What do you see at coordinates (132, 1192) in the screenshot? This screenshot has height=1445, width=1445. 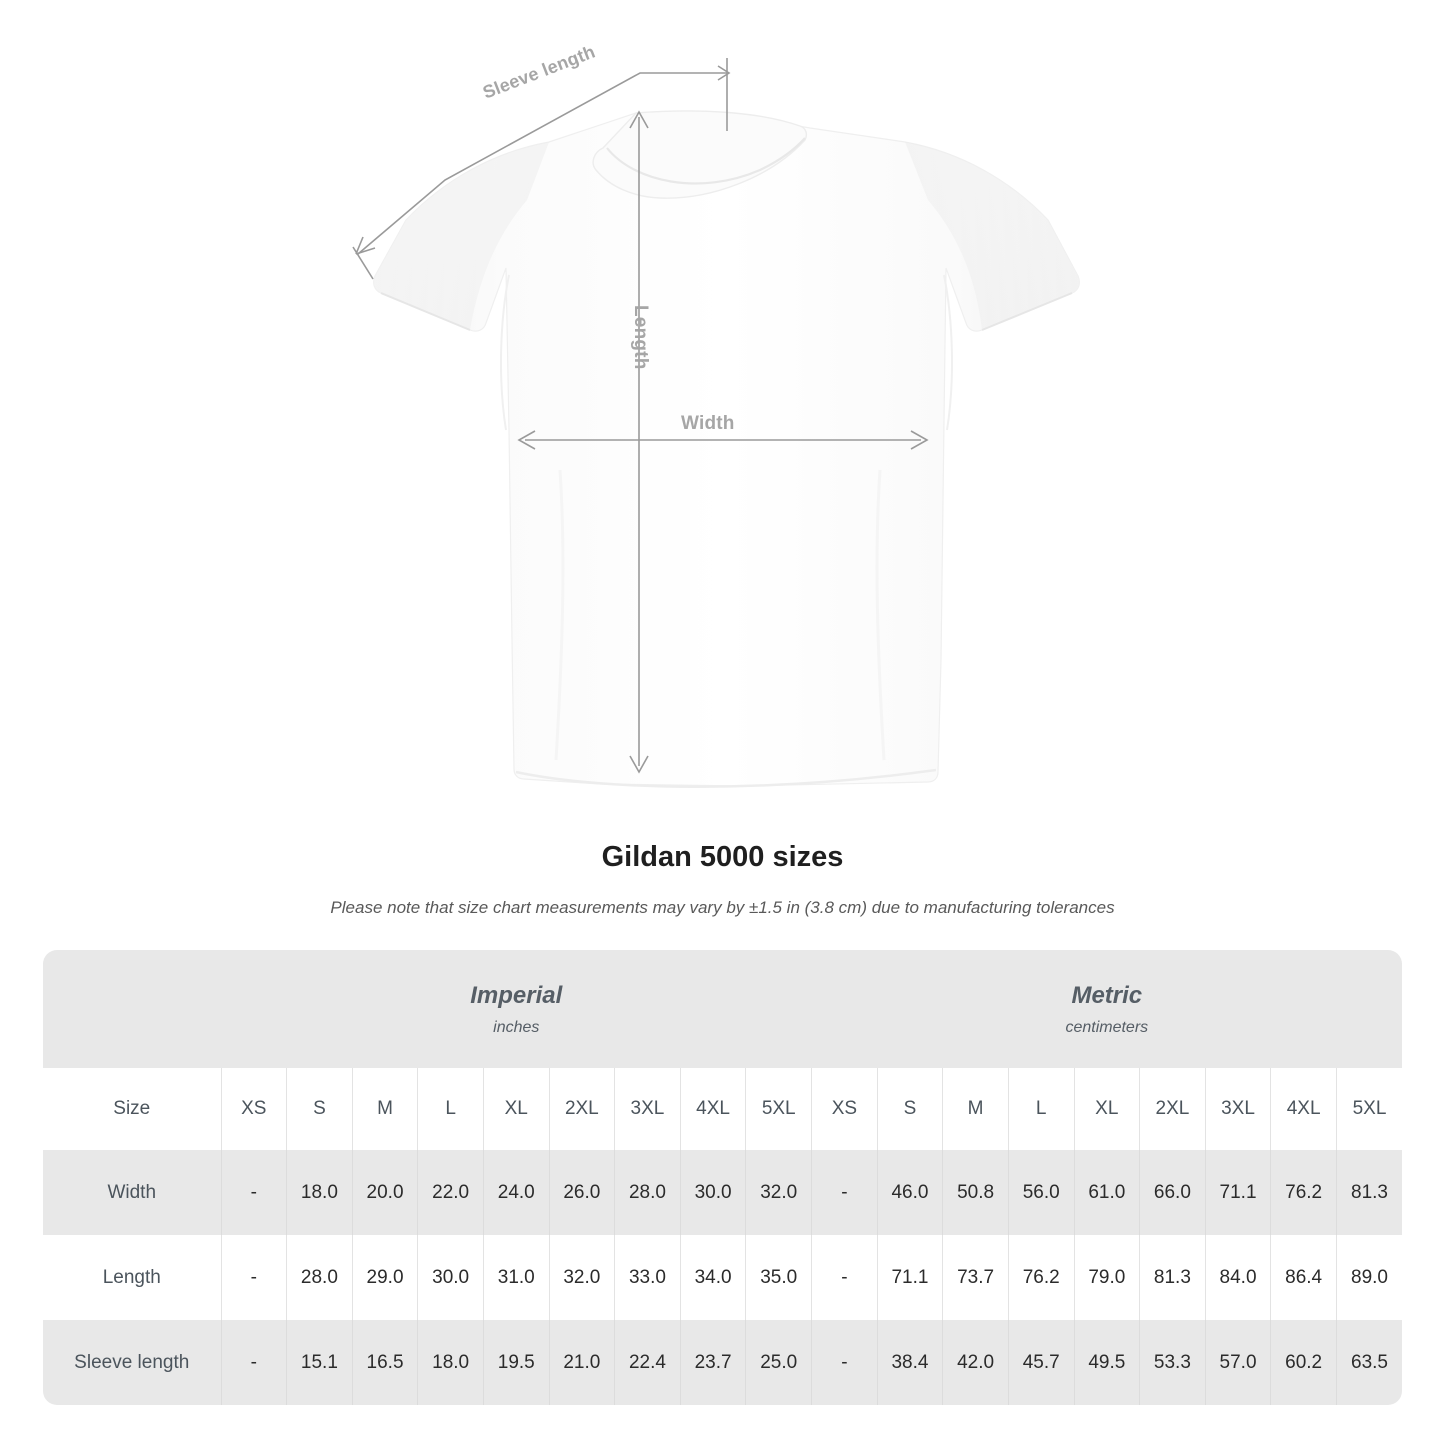 I see `row-label: Width` at bounding box center [132, 1192].